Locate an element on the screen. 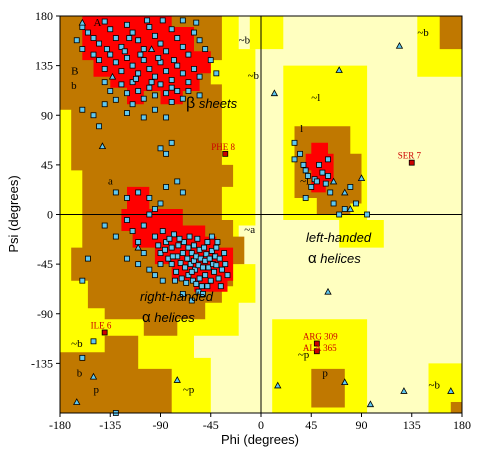 This screenshot has height=460, width=478. region-letter: ~a is located at coordinates (249, 230).